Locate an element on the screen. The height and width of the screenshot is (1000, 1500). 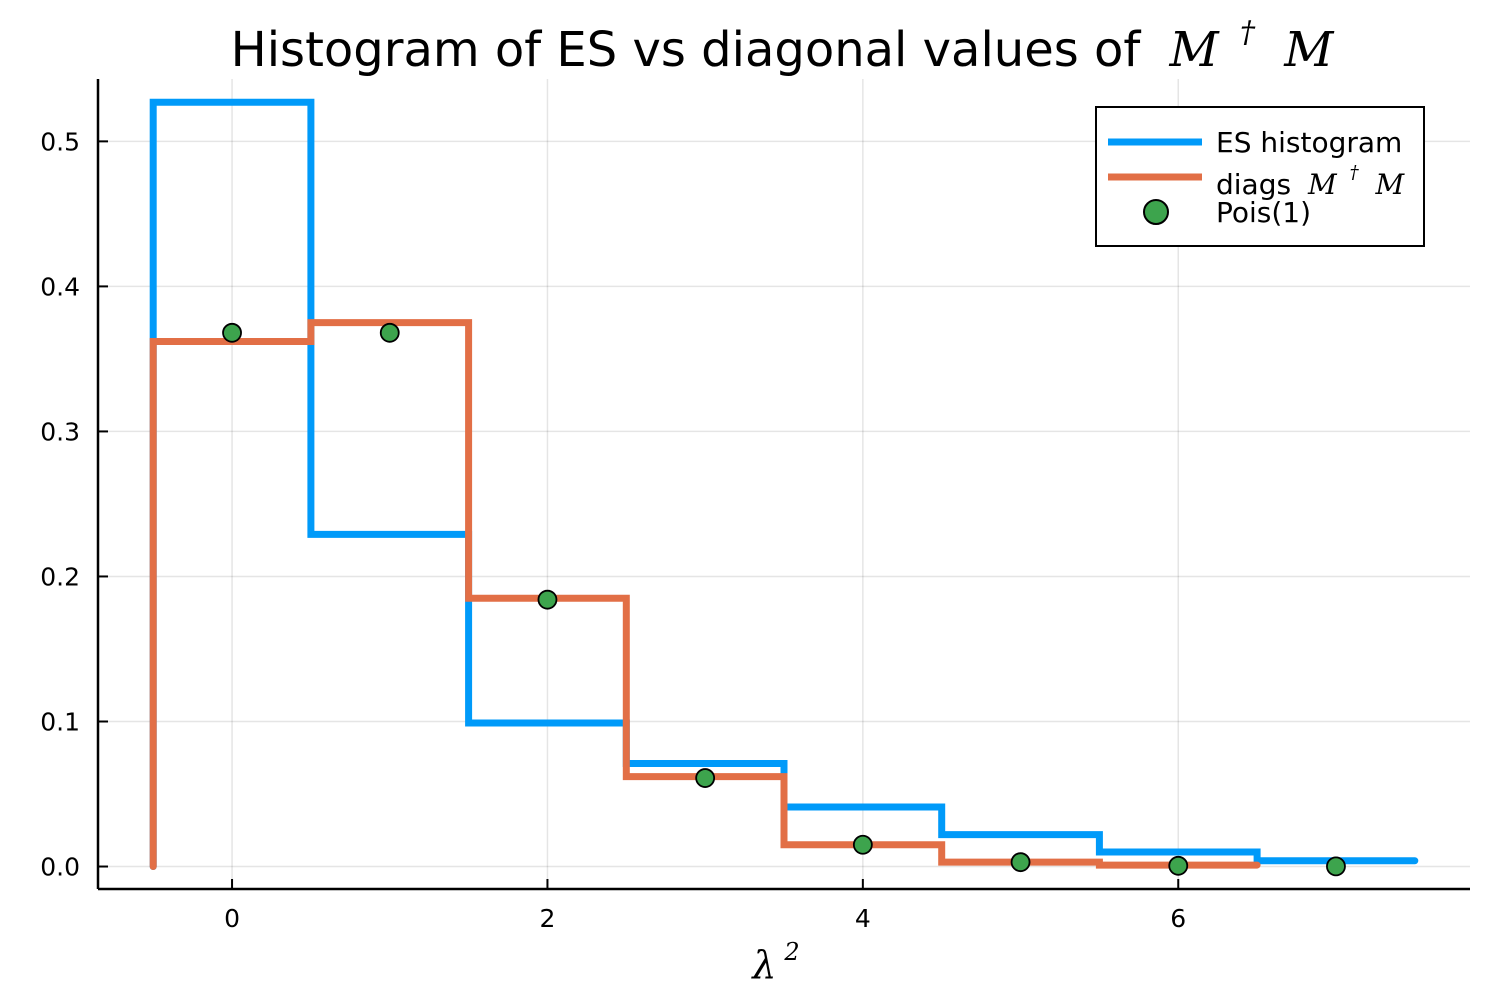
legend-label-pois: Pois(1) is located at coordinates (1263, 212).